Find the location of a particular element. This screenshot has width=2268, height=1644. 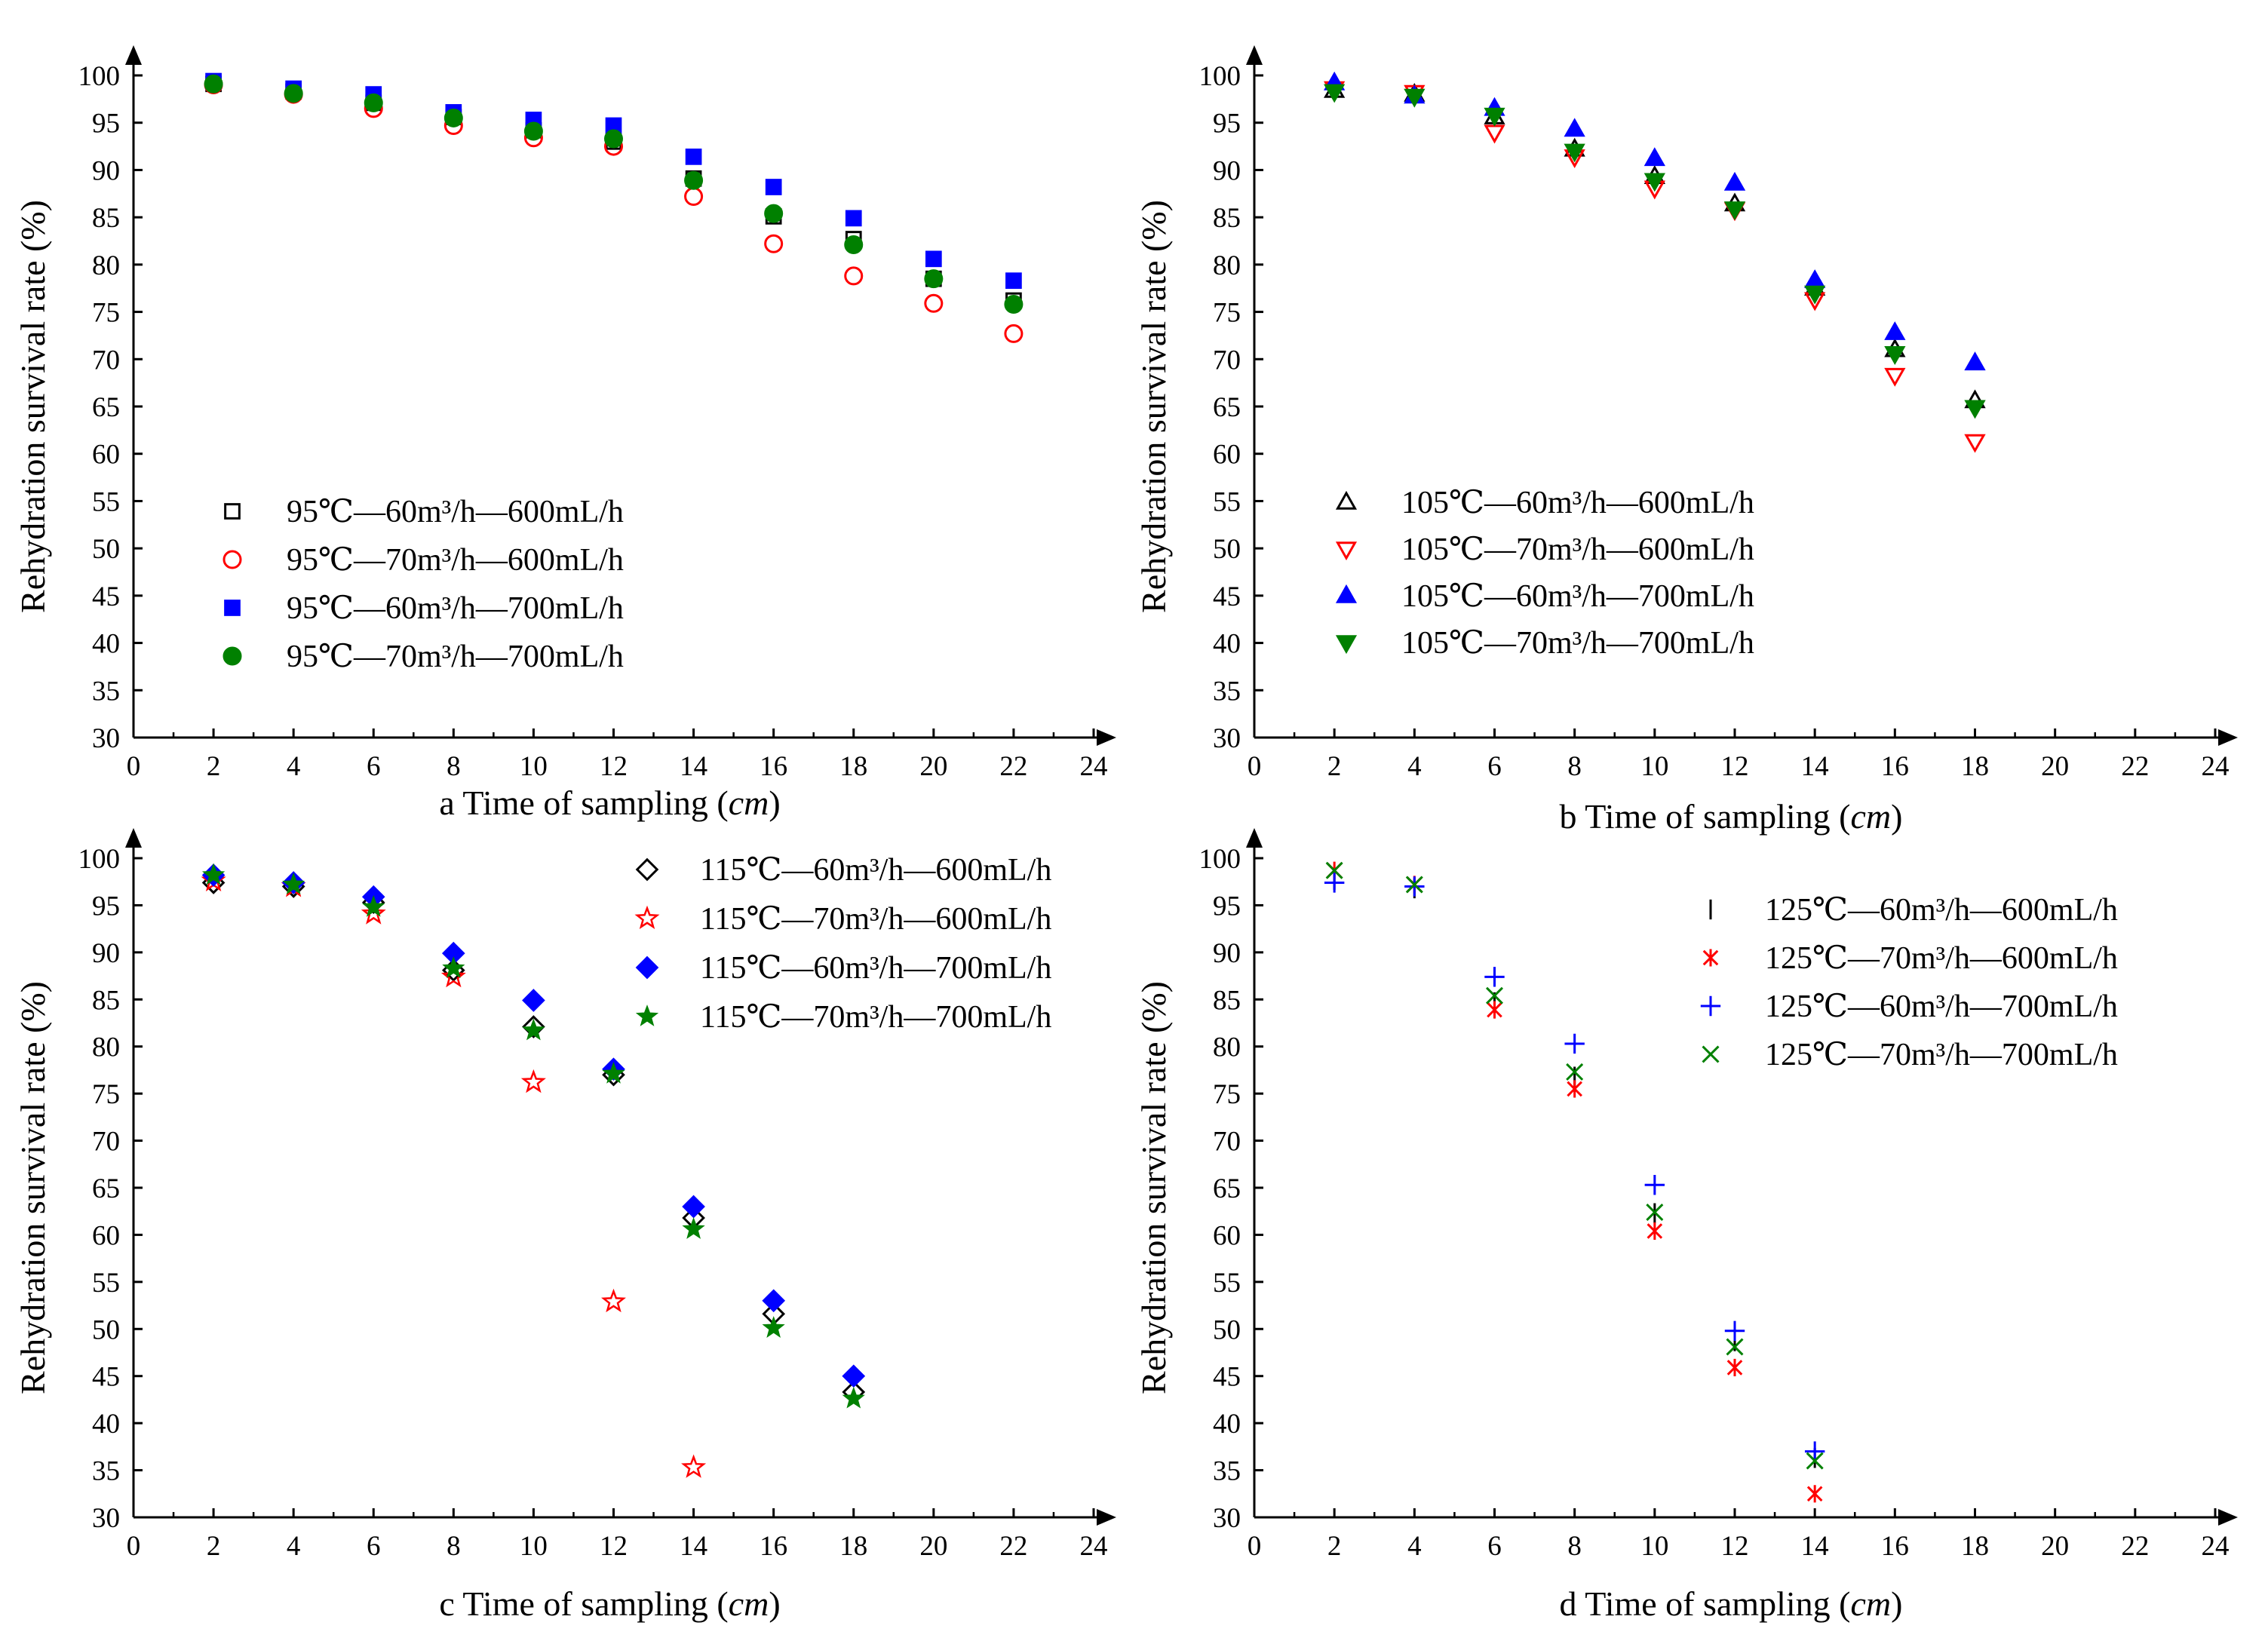

y-tick-label: 50 is located at coordinates (1227, 1329).